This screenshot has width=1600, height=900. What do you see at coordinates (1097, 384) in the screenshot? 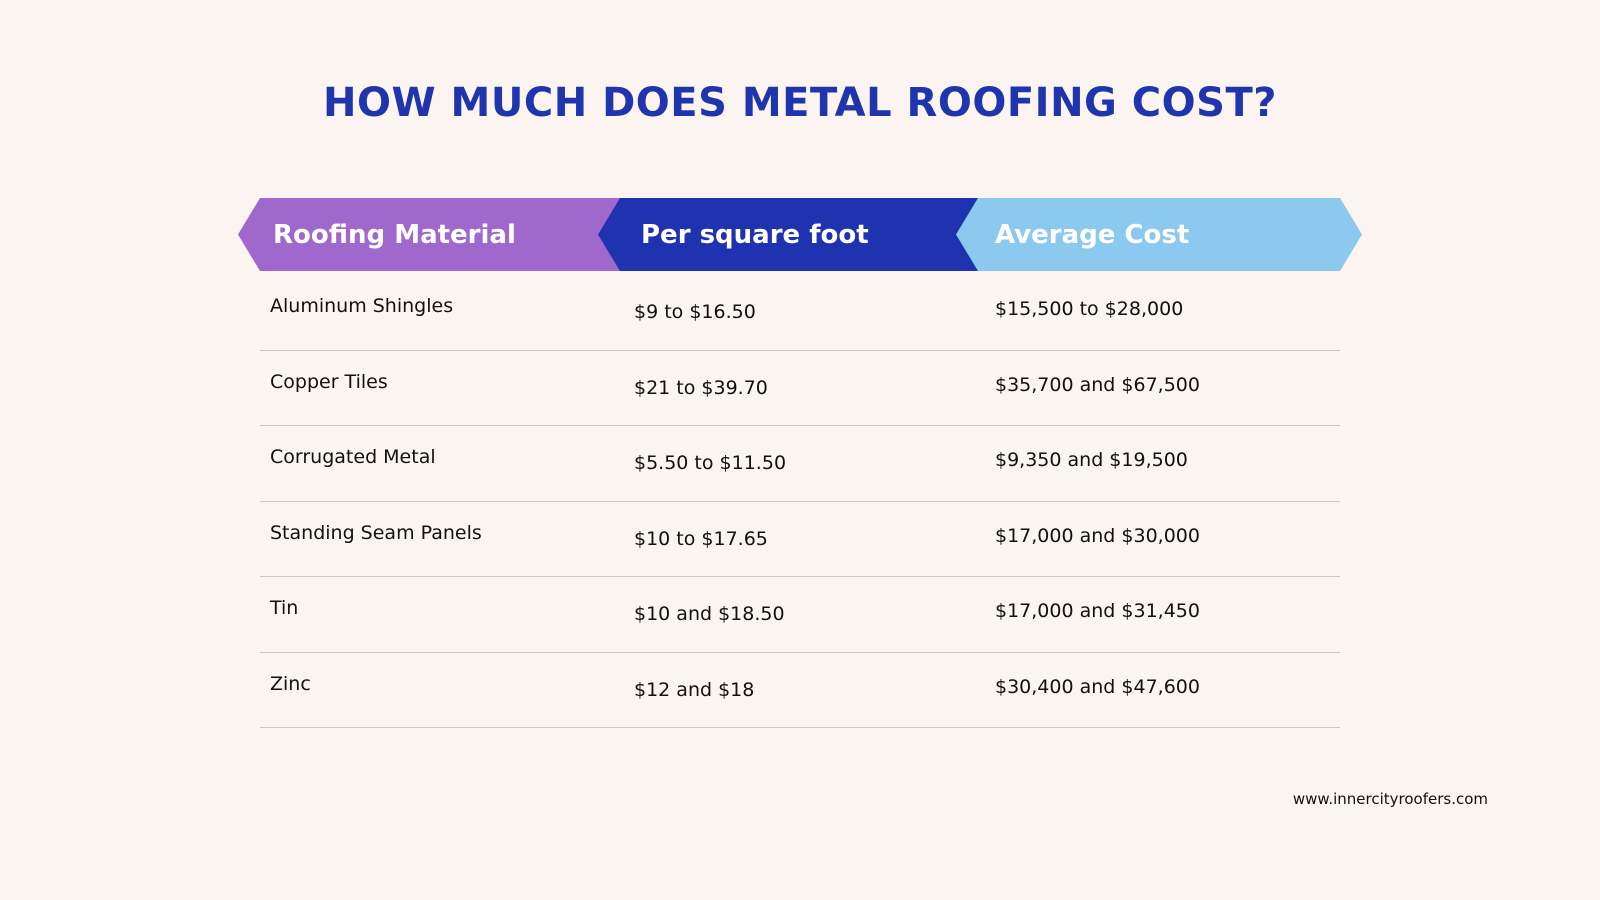
I see `cell-average-cost: $35,700 and $67,500` at bounding box center [1097, 384].